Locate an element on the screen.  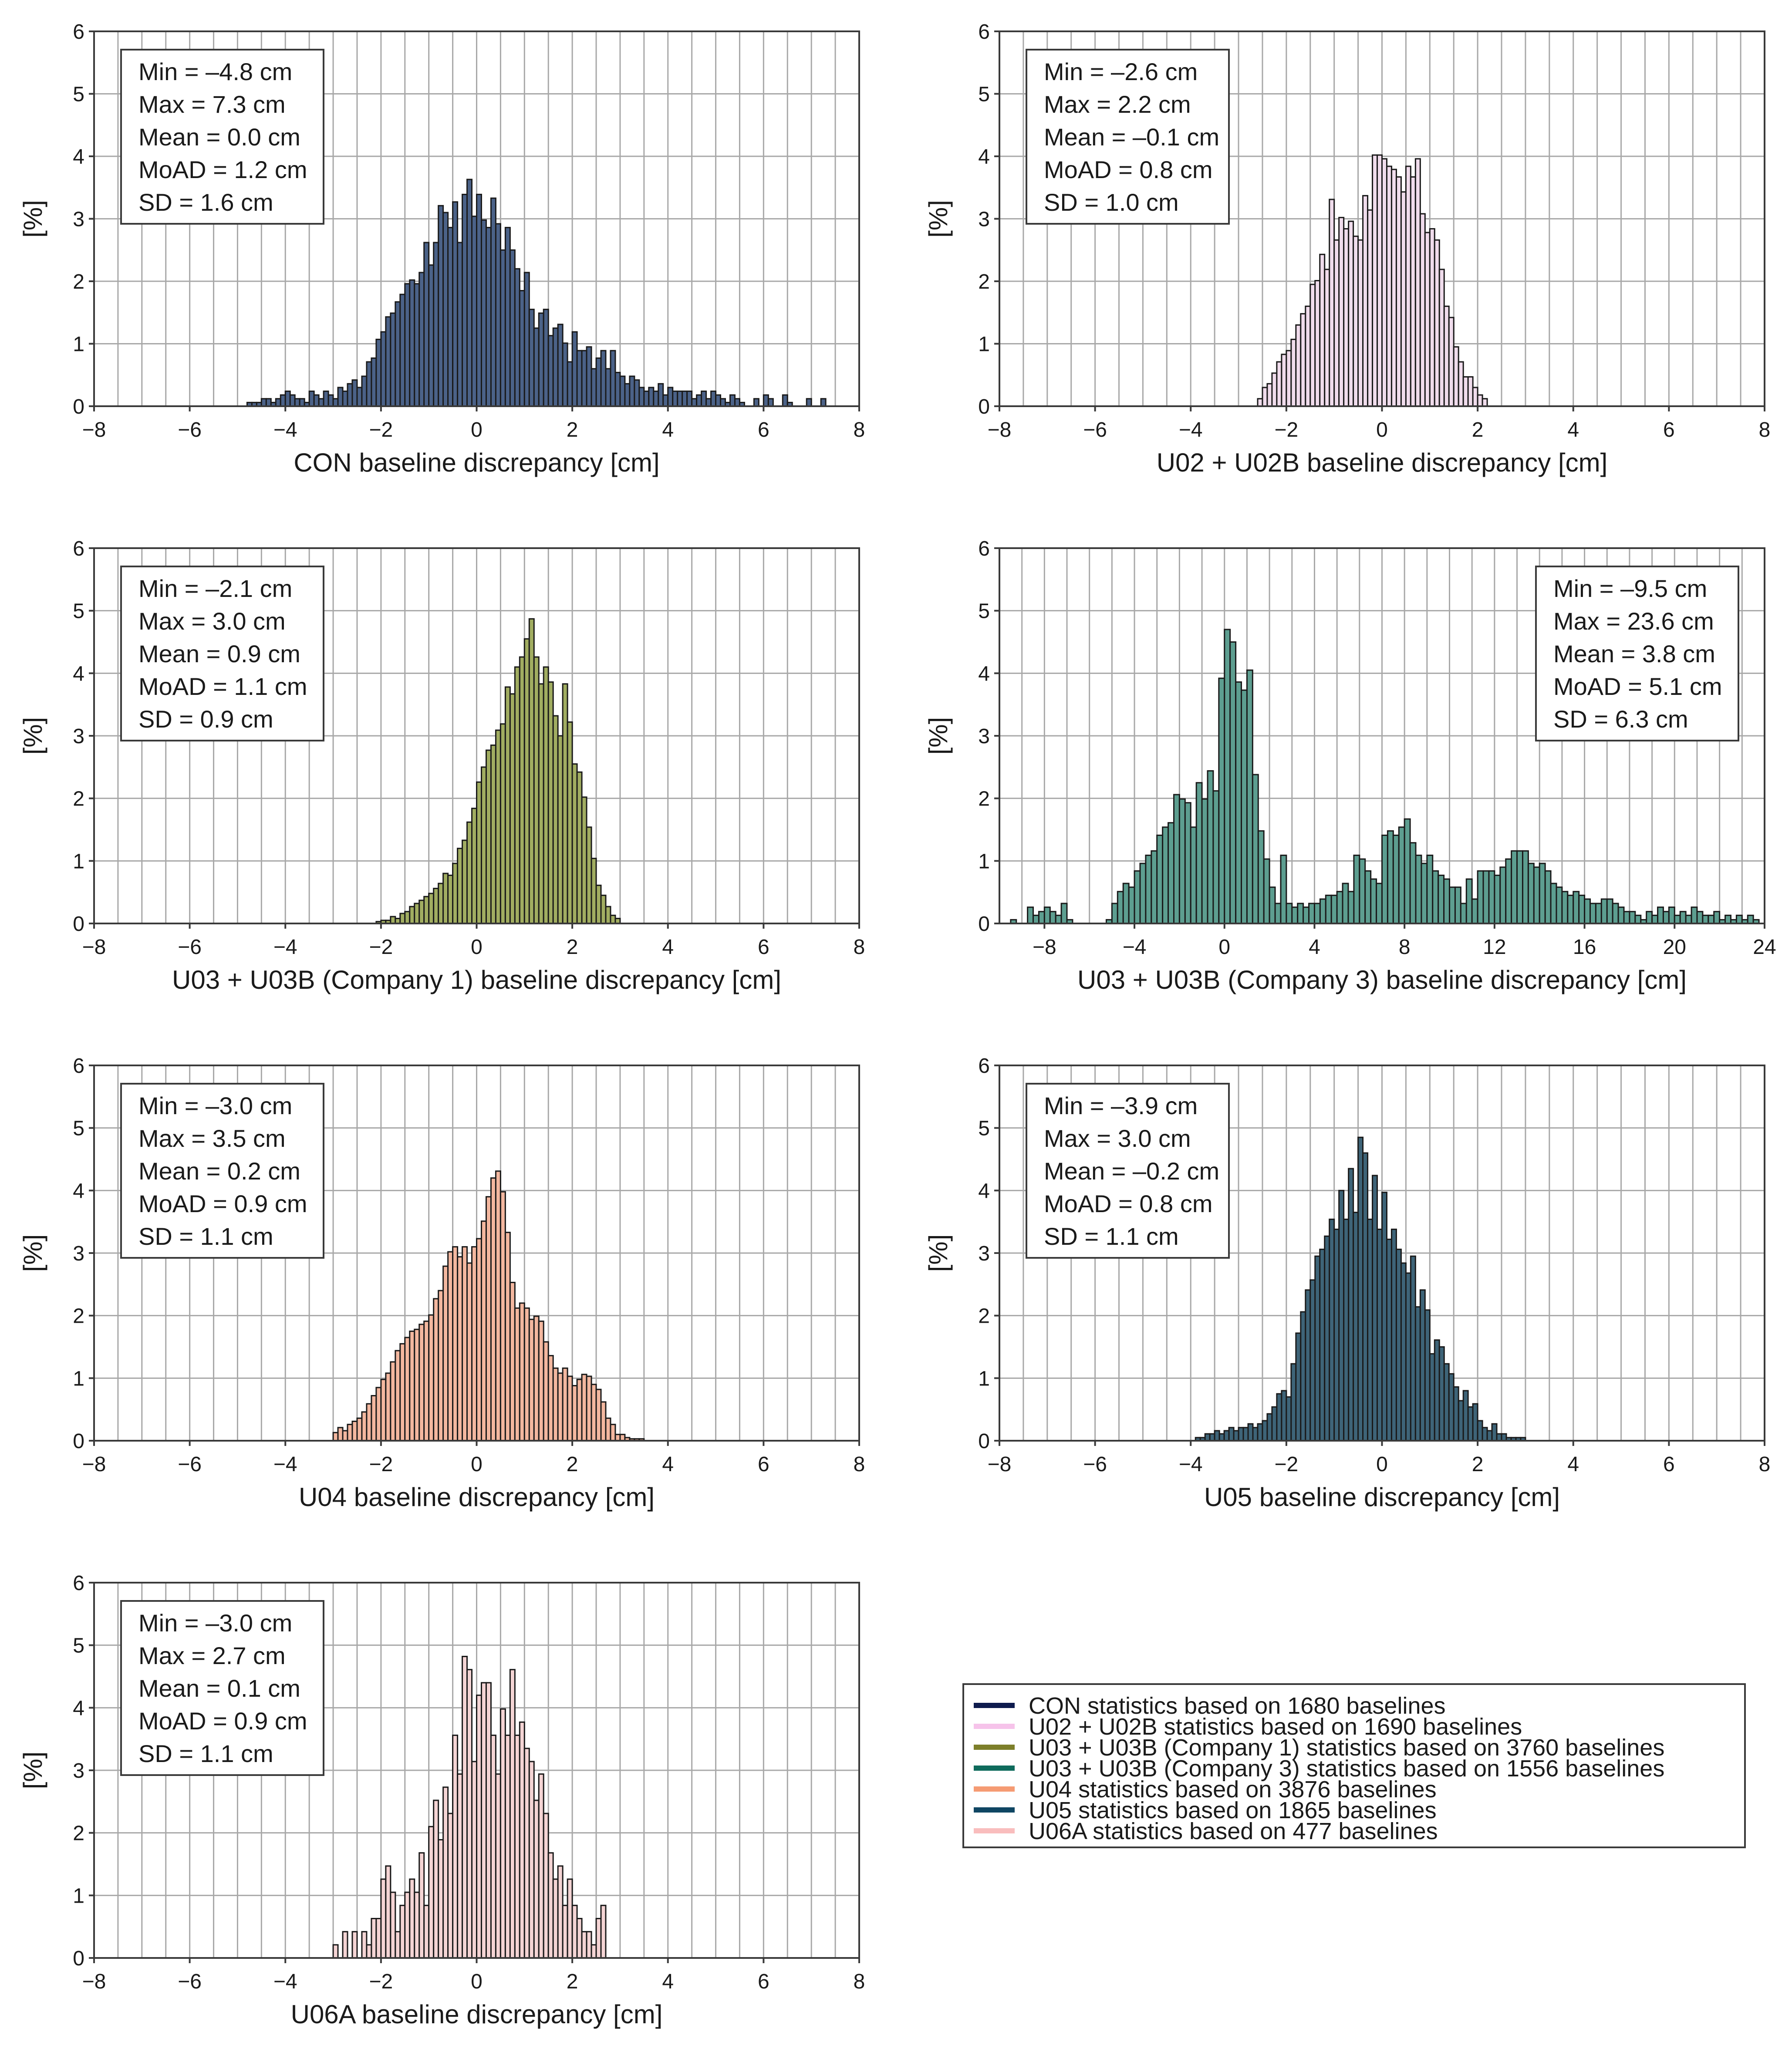
x-tick-label: −8 is located at coordinates (1045, 947).